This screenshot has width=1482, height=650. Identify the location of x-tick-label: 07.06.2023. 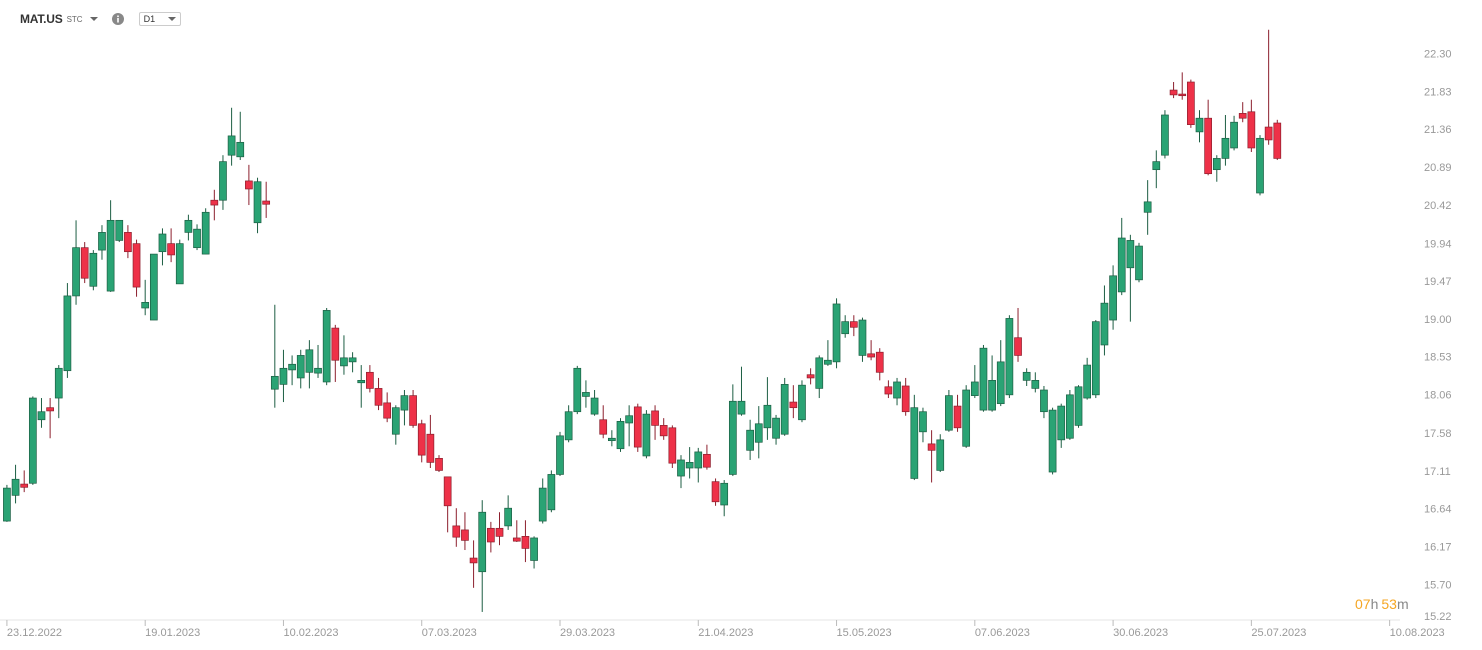
(1002, 633).